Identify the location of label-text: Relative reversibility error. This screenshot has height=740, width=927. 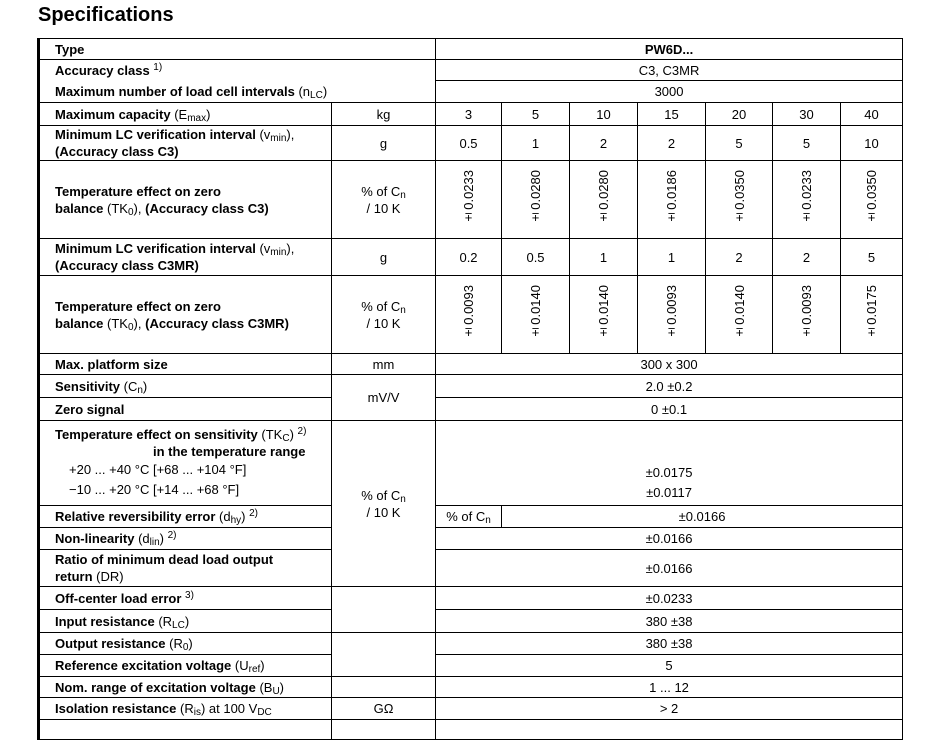
(137, 516).